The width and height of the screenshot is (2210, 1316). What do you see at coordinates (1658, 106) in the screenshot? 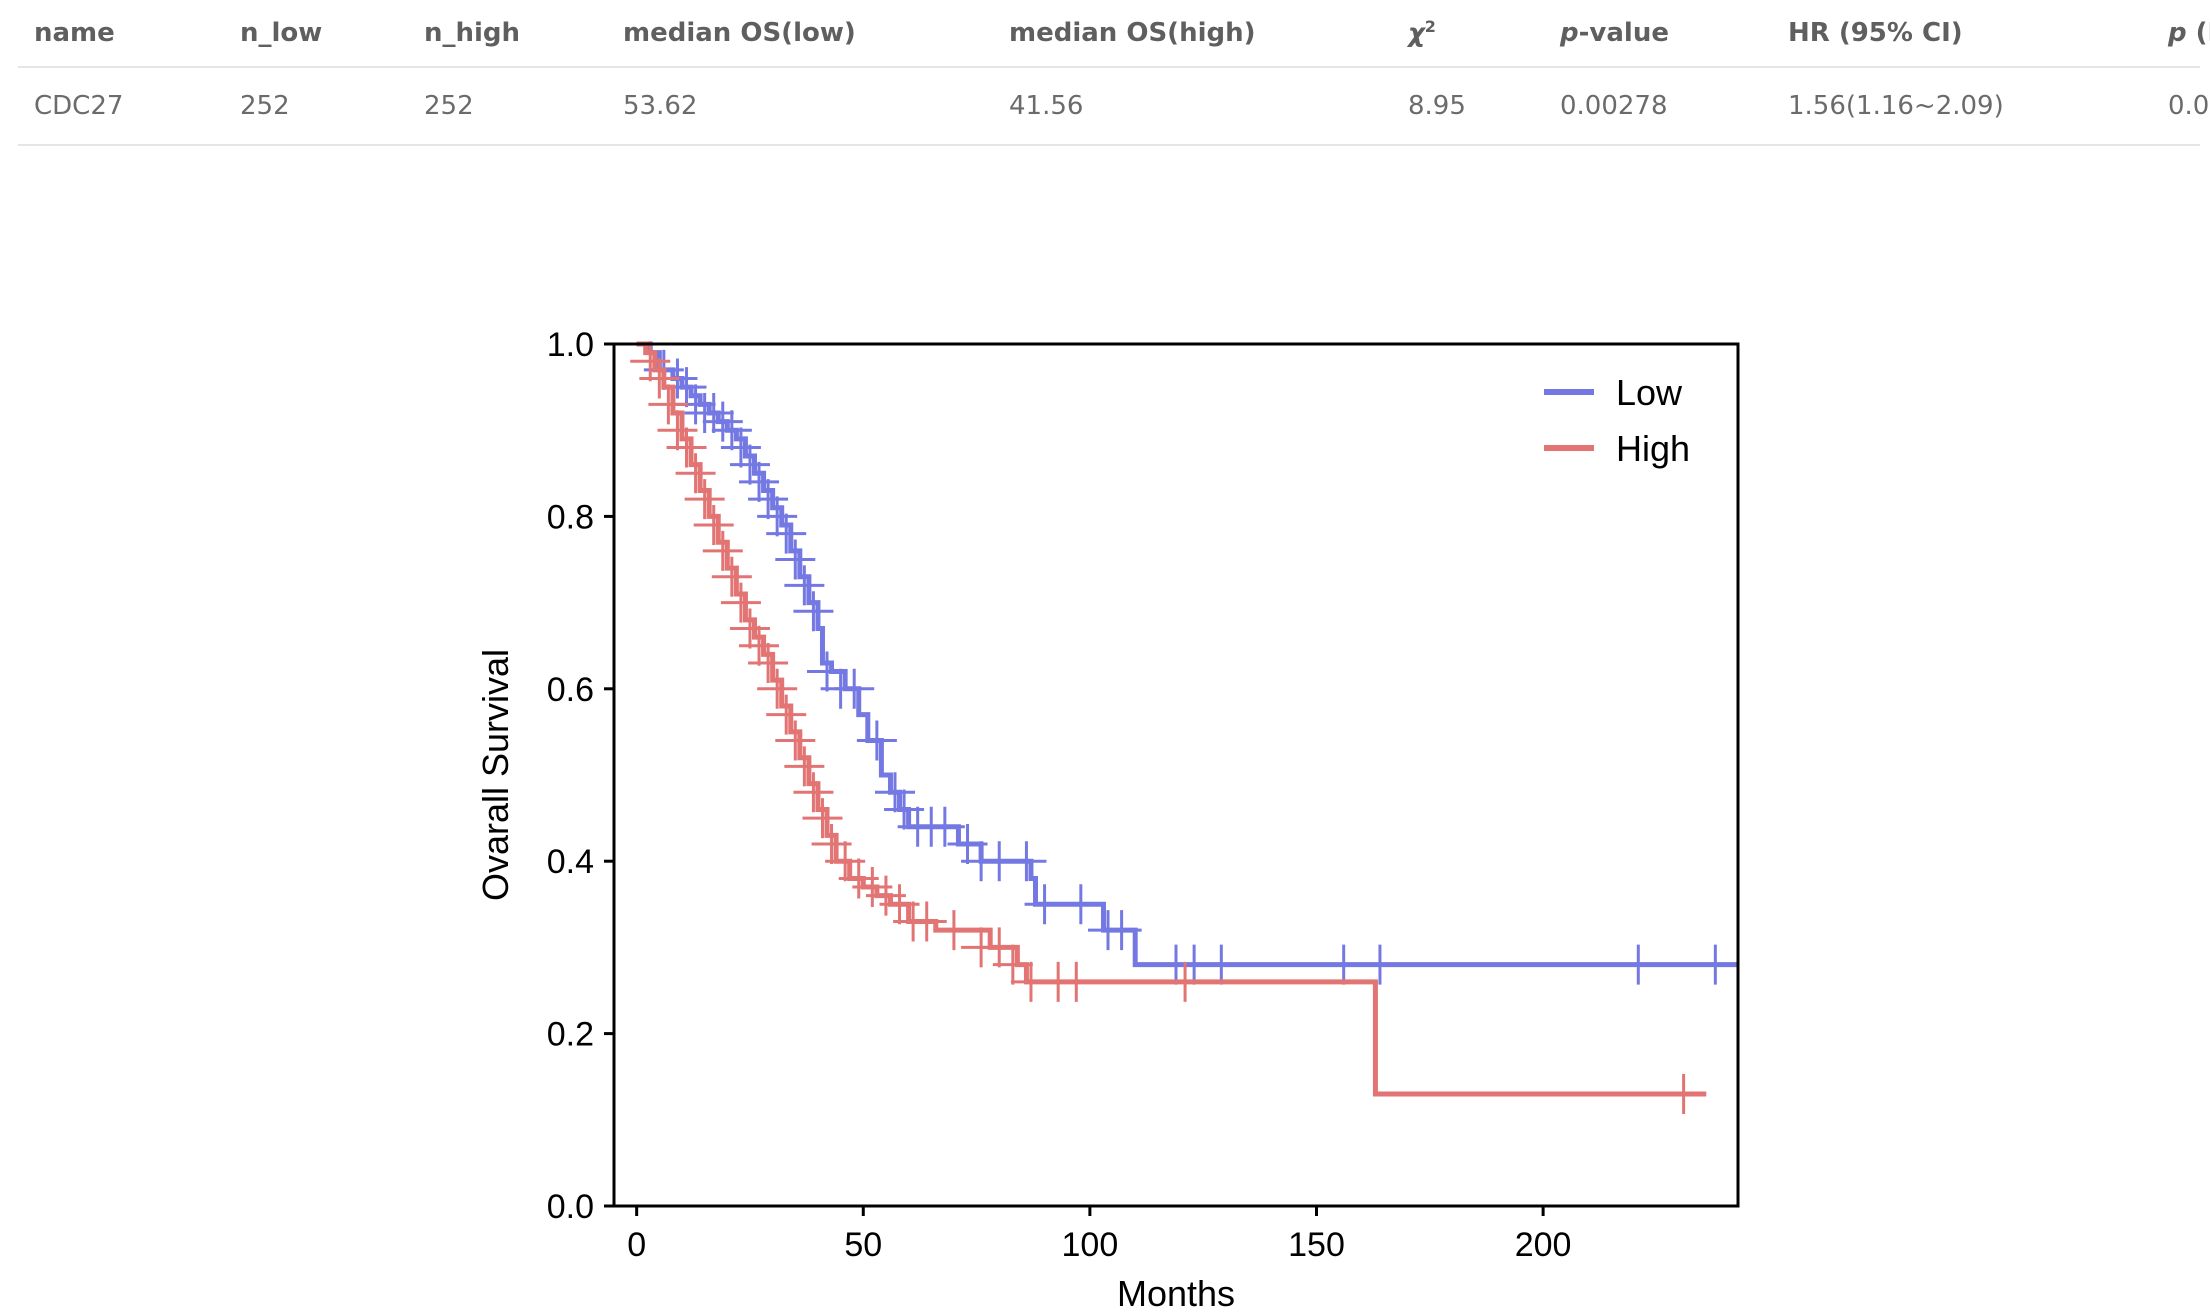
I see `cell-p-value: 0.00278` at bounding box center [1658, 106].